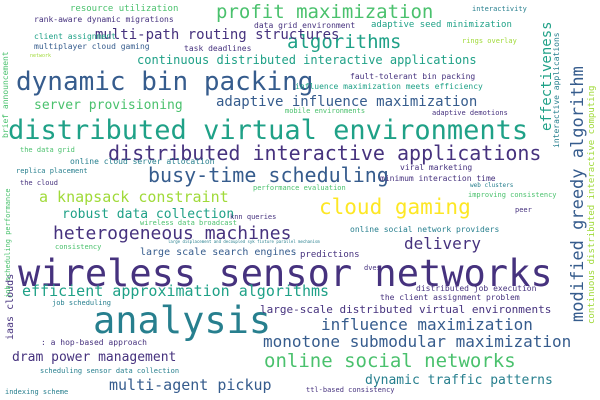 The image size is (600, 400). What do you see at coordinates (5, 94) in the screenshot?
I see `word-brief-announcement: brief announcement` at bounding box center [5, 94].